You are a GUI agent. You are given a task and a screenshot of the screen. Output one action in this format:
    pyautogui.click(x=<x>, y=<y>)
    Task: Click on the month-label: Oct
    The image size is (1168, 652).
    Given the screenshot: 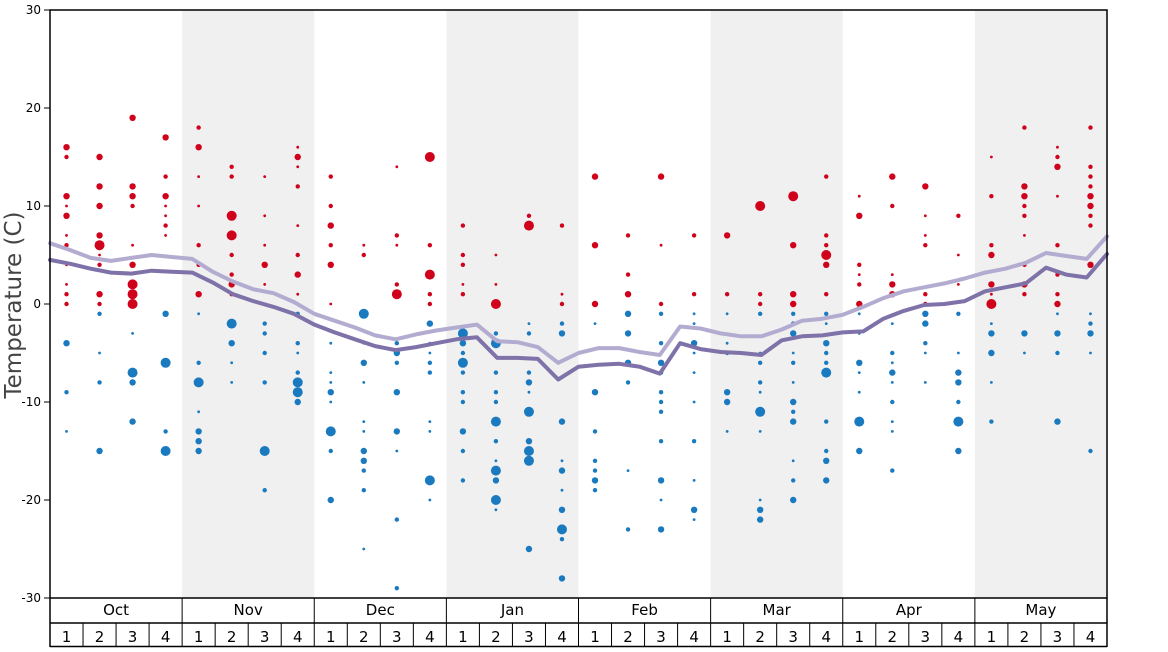 What is the action you would take?
    pyautogui.click(x=116, y=610)
    